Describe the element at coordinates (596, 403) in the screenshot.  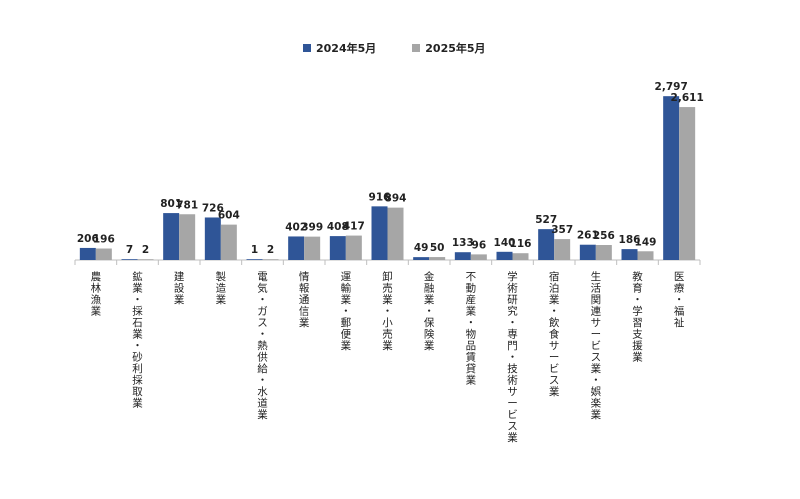
I see `category-label-char: 楽` at that location.